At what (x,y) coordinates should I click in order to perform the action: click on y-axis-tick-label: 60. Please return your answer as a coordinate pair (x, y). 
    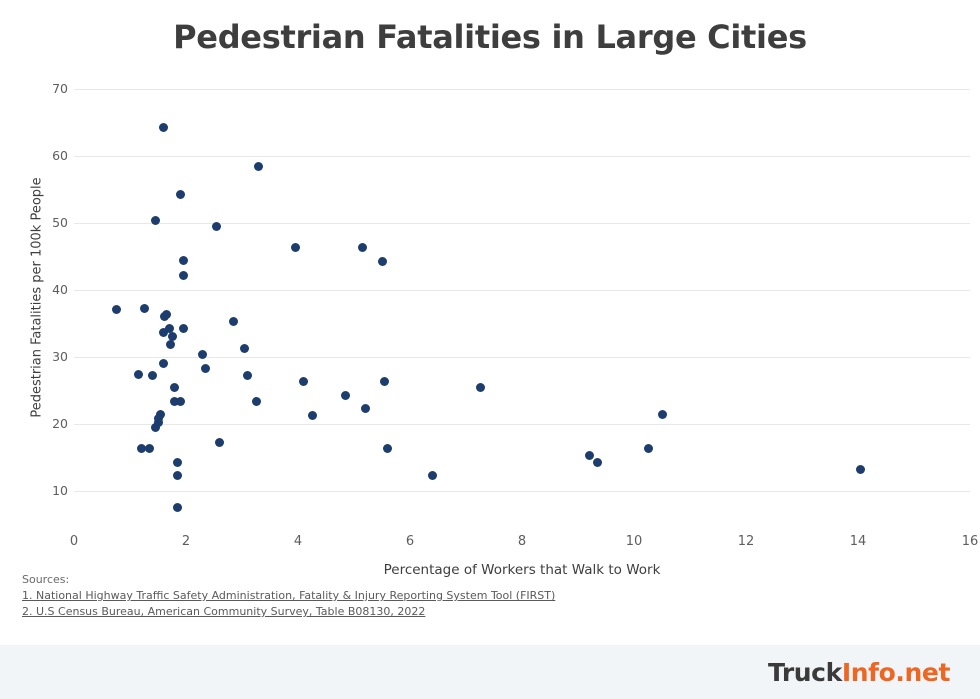
    Looking at the image, I should click on (60, 155).